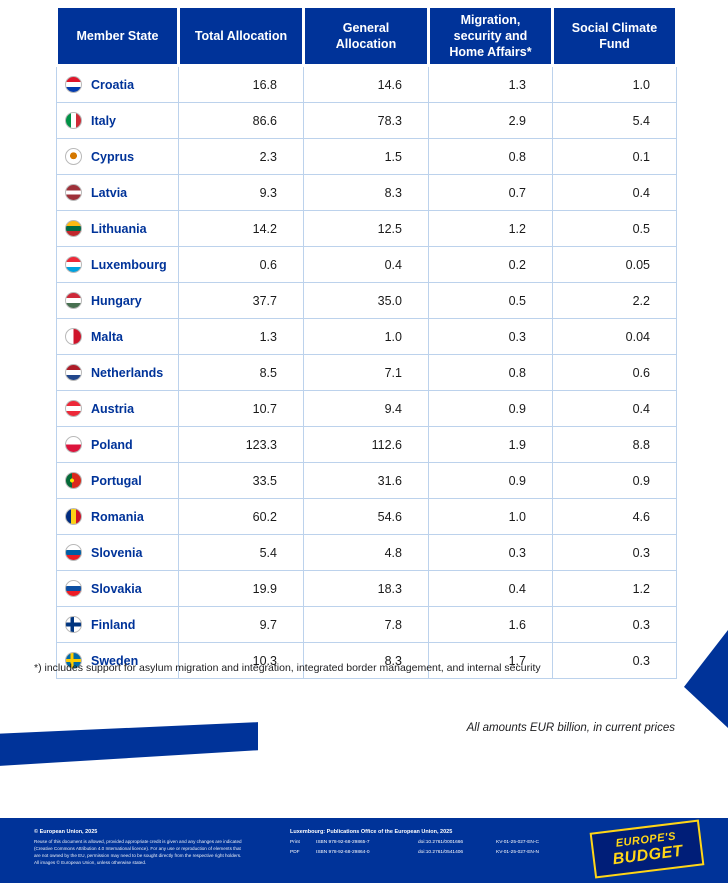 The image size is (728, 883). Describe the element at coordinates (241, 192) in the screenshot. I see `allocation-value-cell: 9.3` at that location.